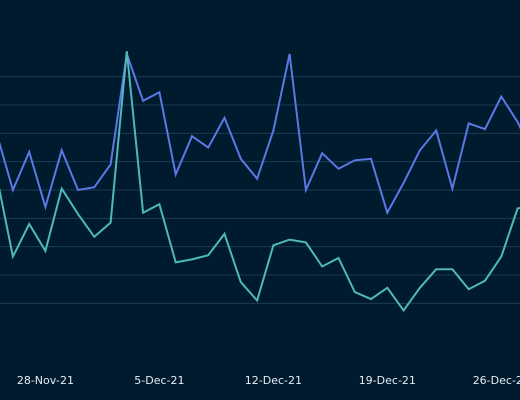  Describe the element at coordinates (273, 380) in the screenshot. I see `x-tick-label-2: 12-Dec-21` at that location.